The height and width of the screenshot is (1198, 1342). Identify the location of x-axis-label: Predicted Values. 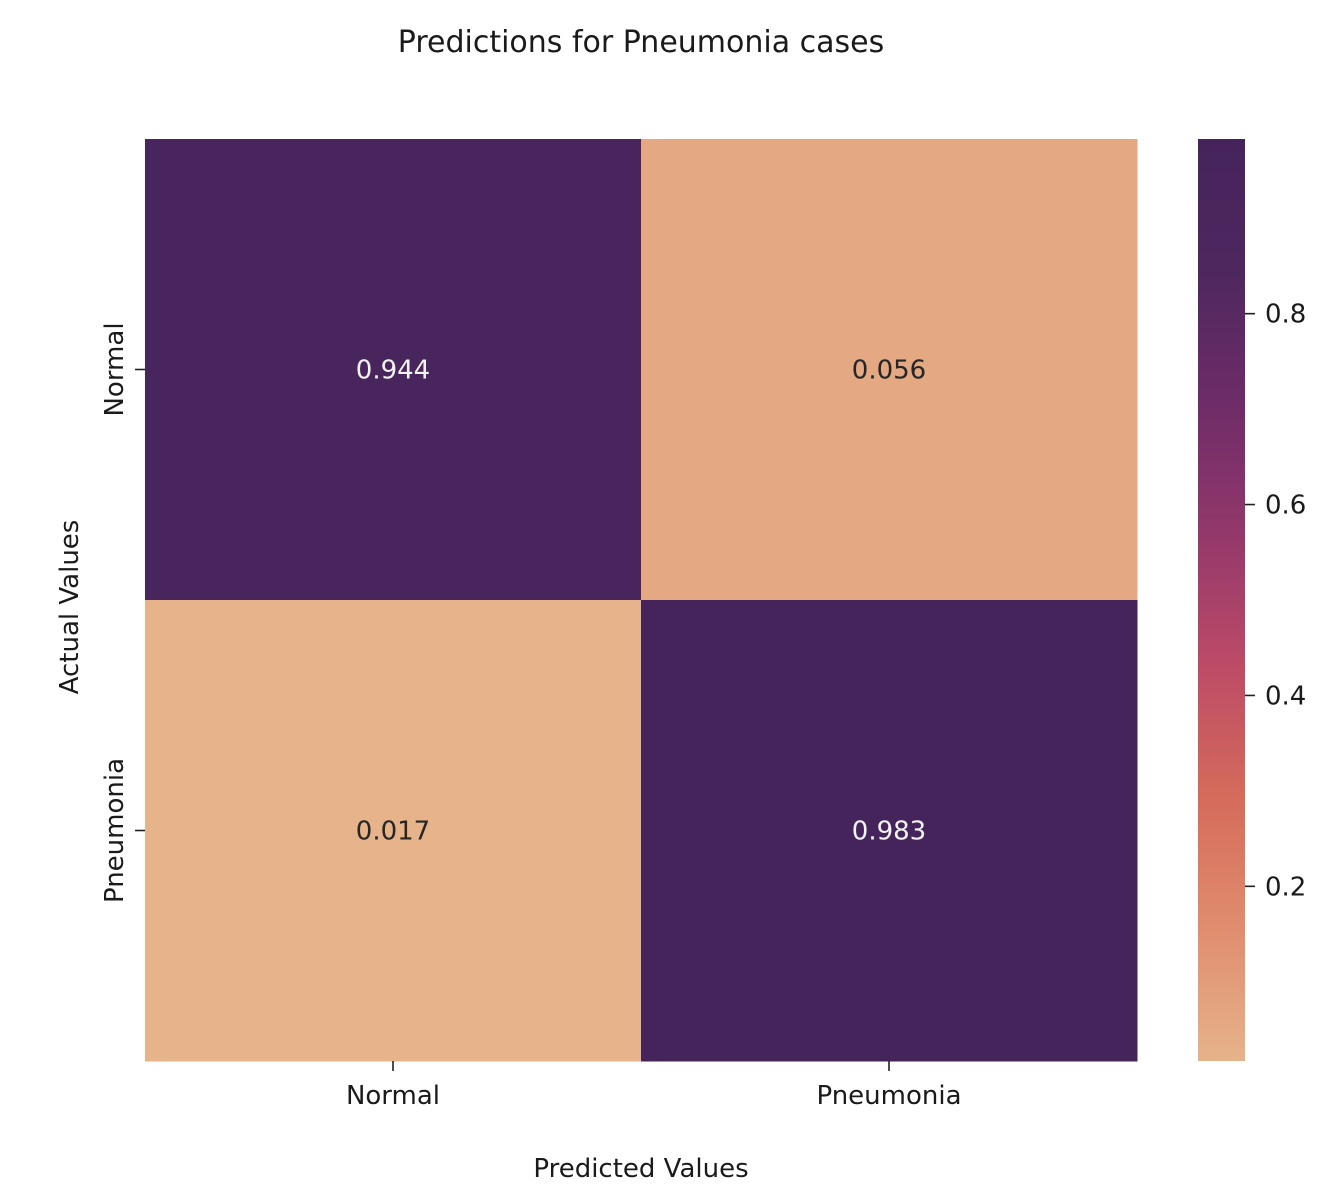
(640, 1169).